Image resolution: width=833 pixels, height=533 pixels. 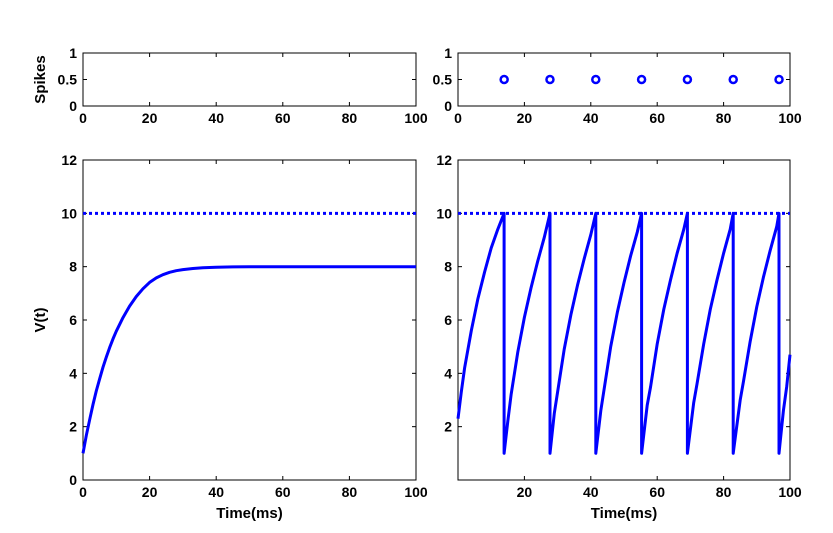 What do you see at coordinates (40, 320) in the screenshot?
I see `y-axis-label: V(t)` at bounding box center [40, 320].